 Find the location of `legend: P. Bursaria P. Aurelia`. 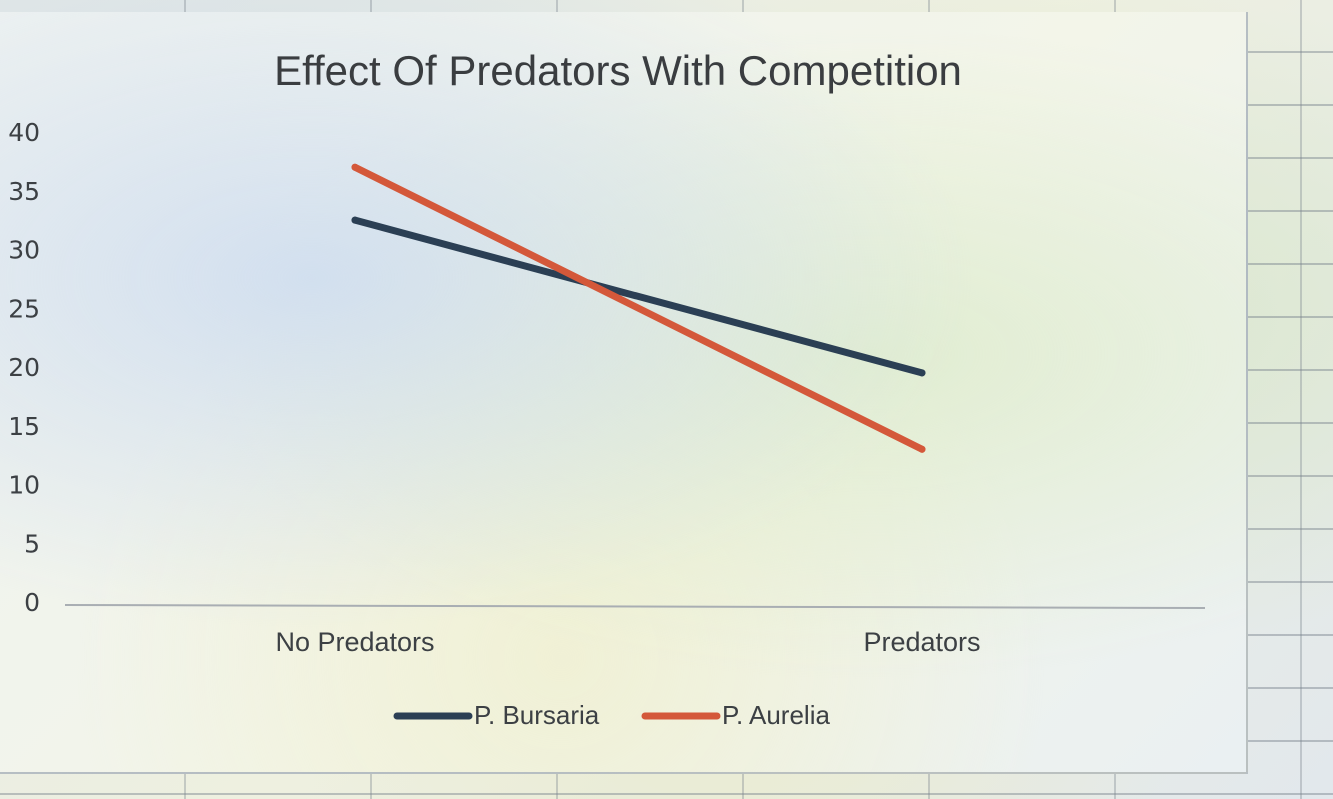

legend: P. Bursaria P. Aurelia is located at coordinates (611, 715).